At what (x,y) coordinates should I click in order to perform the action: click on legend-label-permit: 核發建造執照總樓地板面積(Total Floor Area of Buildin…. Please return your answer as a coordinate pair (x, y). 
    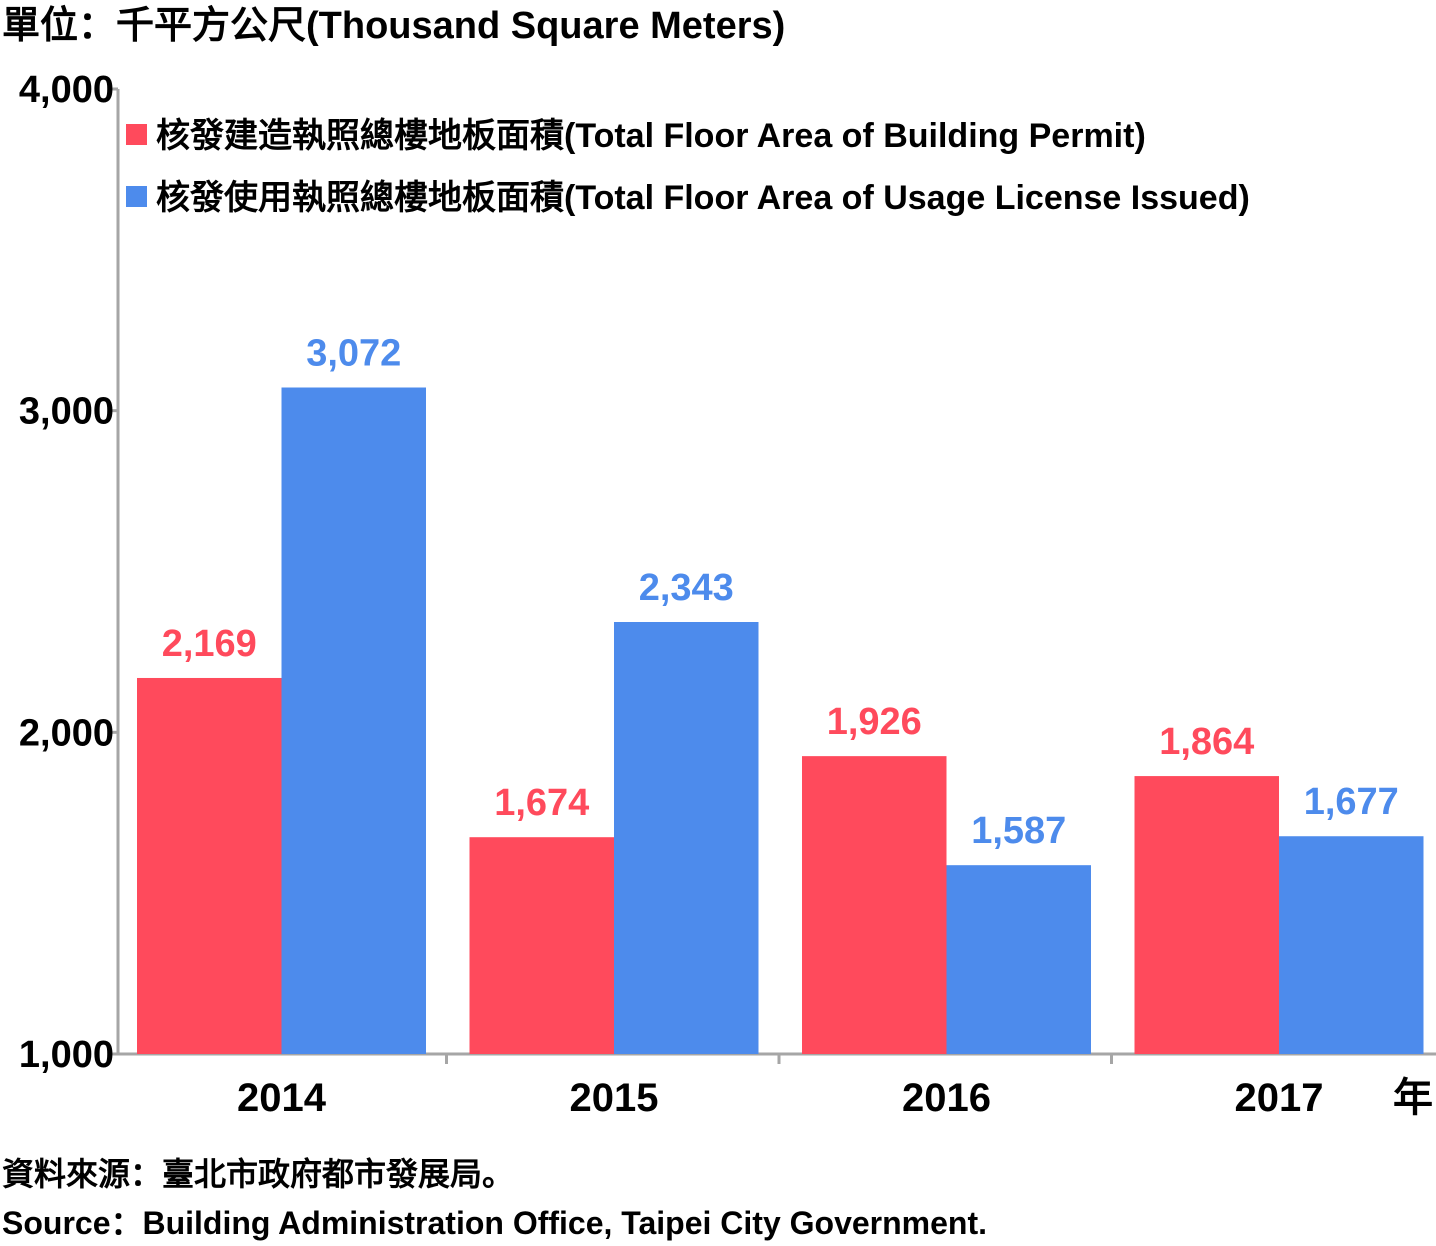
    Looking at the image, I should click on (651, 136).